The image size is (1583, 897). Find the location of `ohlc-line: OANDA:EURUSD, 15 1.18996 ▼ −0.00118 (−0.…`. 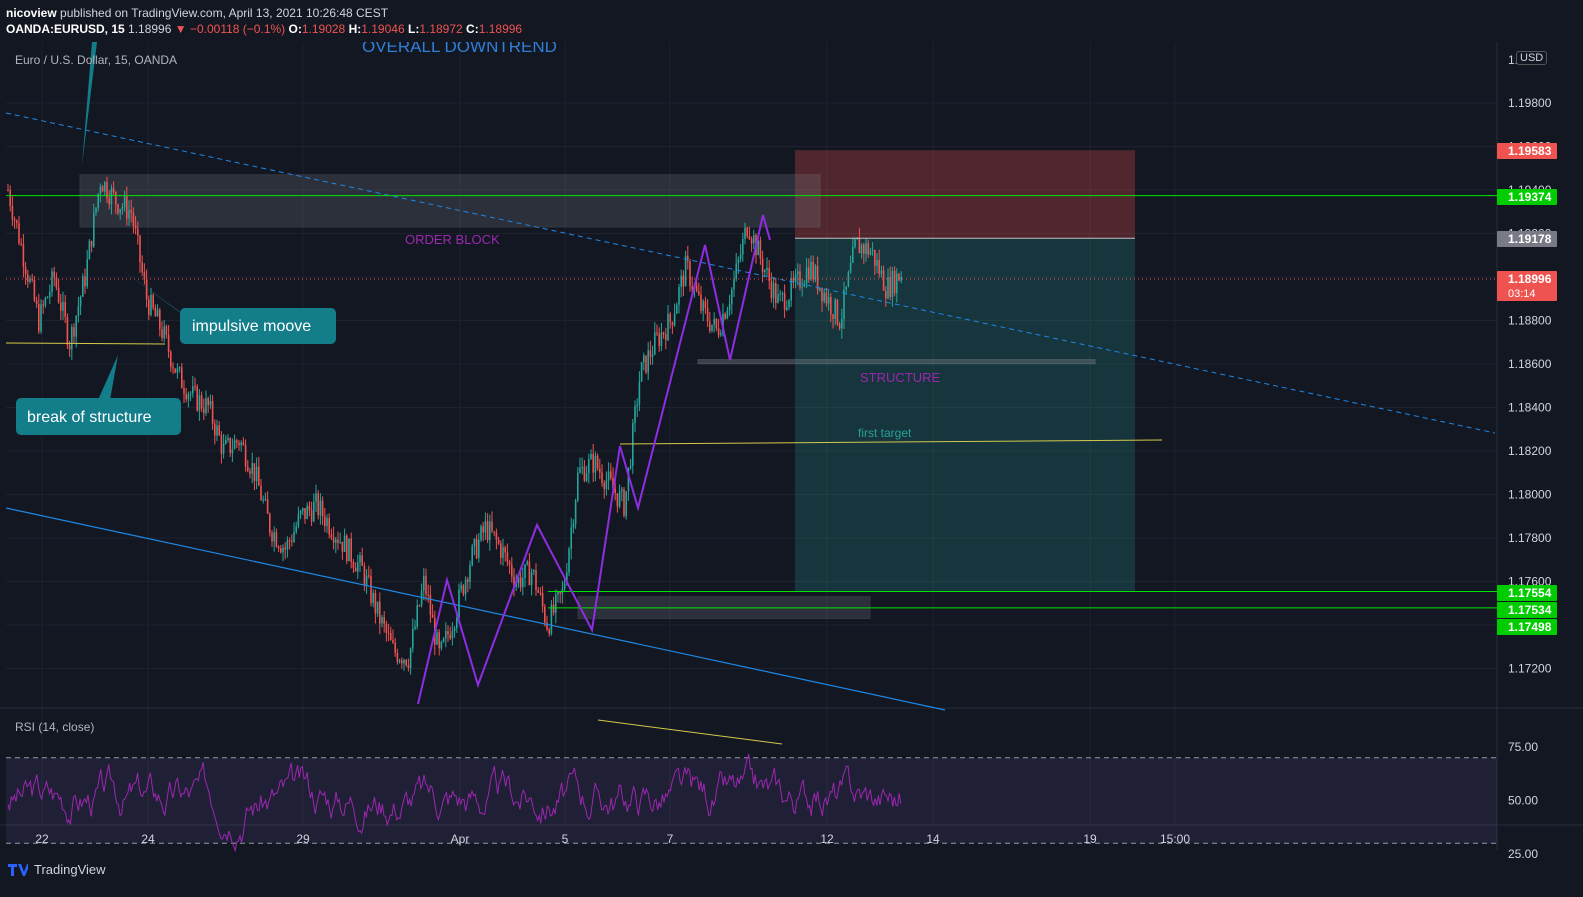

ohlc-line: OANDA:EURUSD, 15 1.18996 ▼ −0.00118 (−0.… is located at coordinates (264, 29).